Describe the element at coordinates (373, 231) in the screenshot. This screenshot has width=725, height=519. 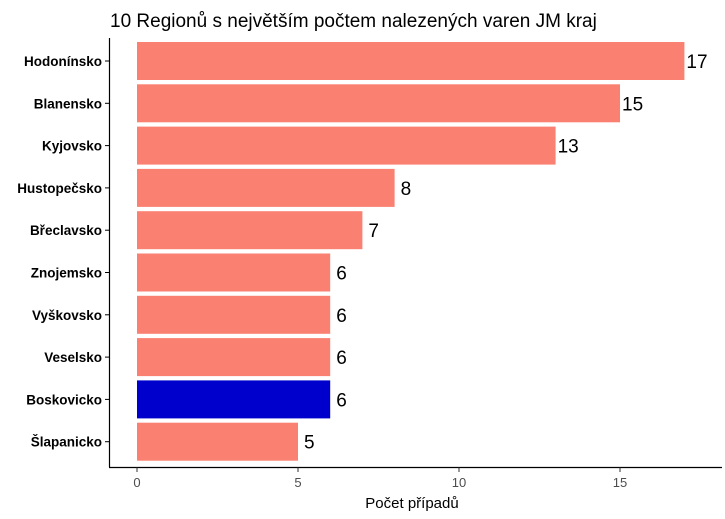
I see `data-label: 7` at that location.